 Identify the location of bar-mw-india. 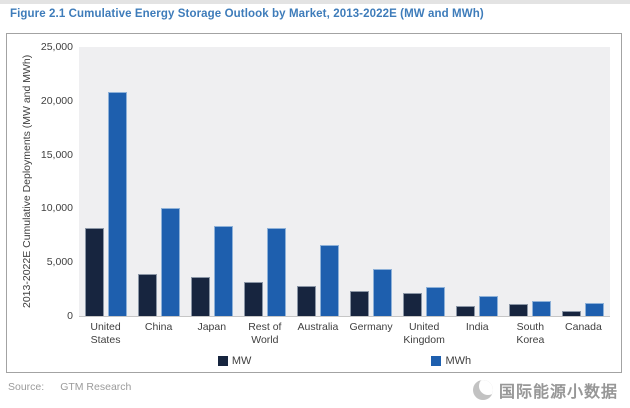
(466, 311).